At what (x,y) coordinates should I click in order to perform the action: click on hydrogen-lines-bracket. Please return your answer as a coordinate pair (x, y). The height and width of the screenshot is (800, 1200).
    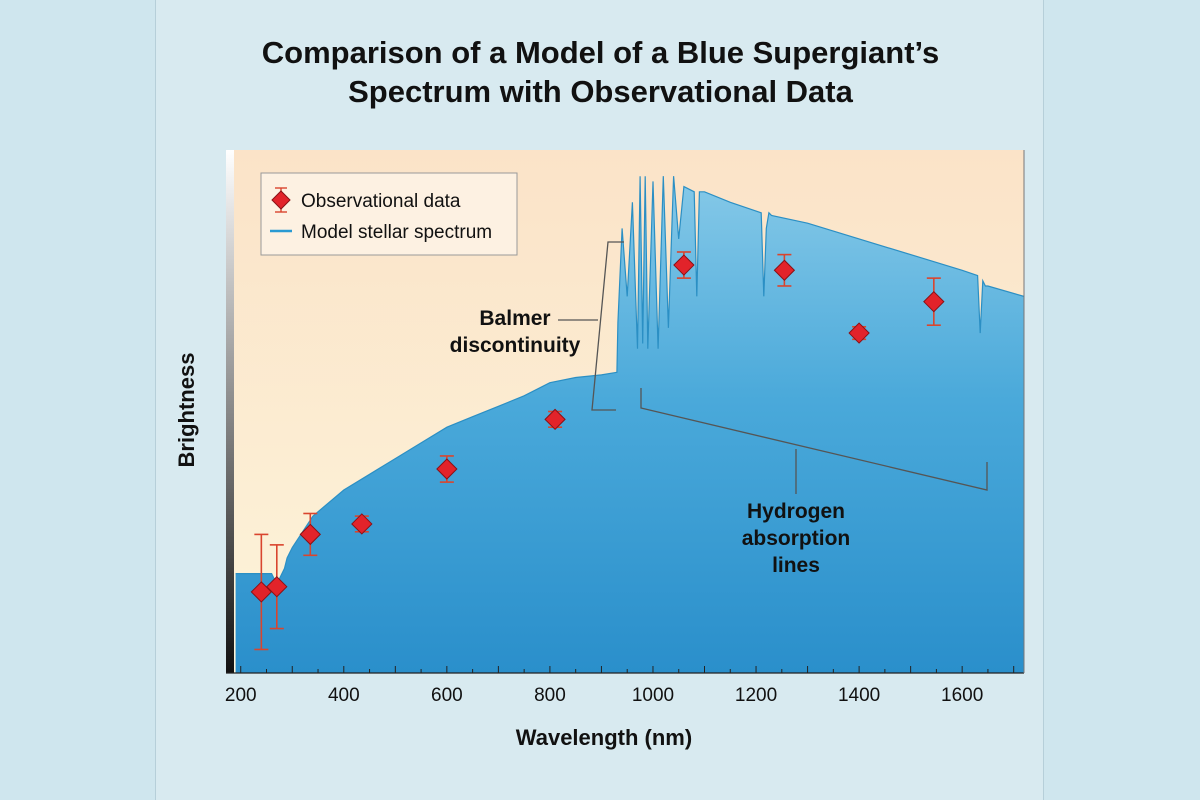
    Looking at the image, I should click on (814, 441).